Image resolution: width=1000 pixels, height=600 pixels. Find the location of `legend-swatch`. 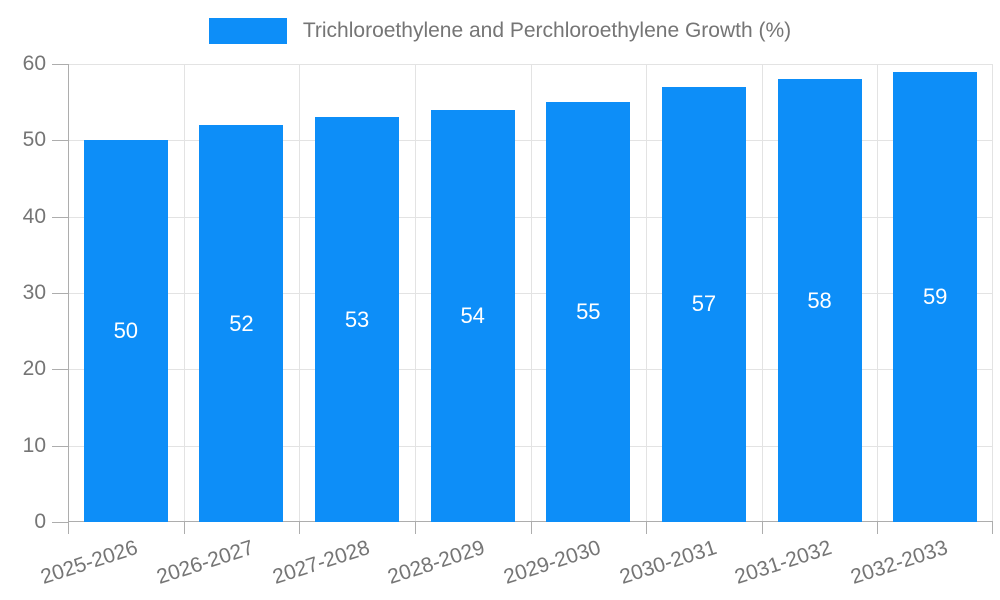

legend-swatch is located at coordinates (247, 31).